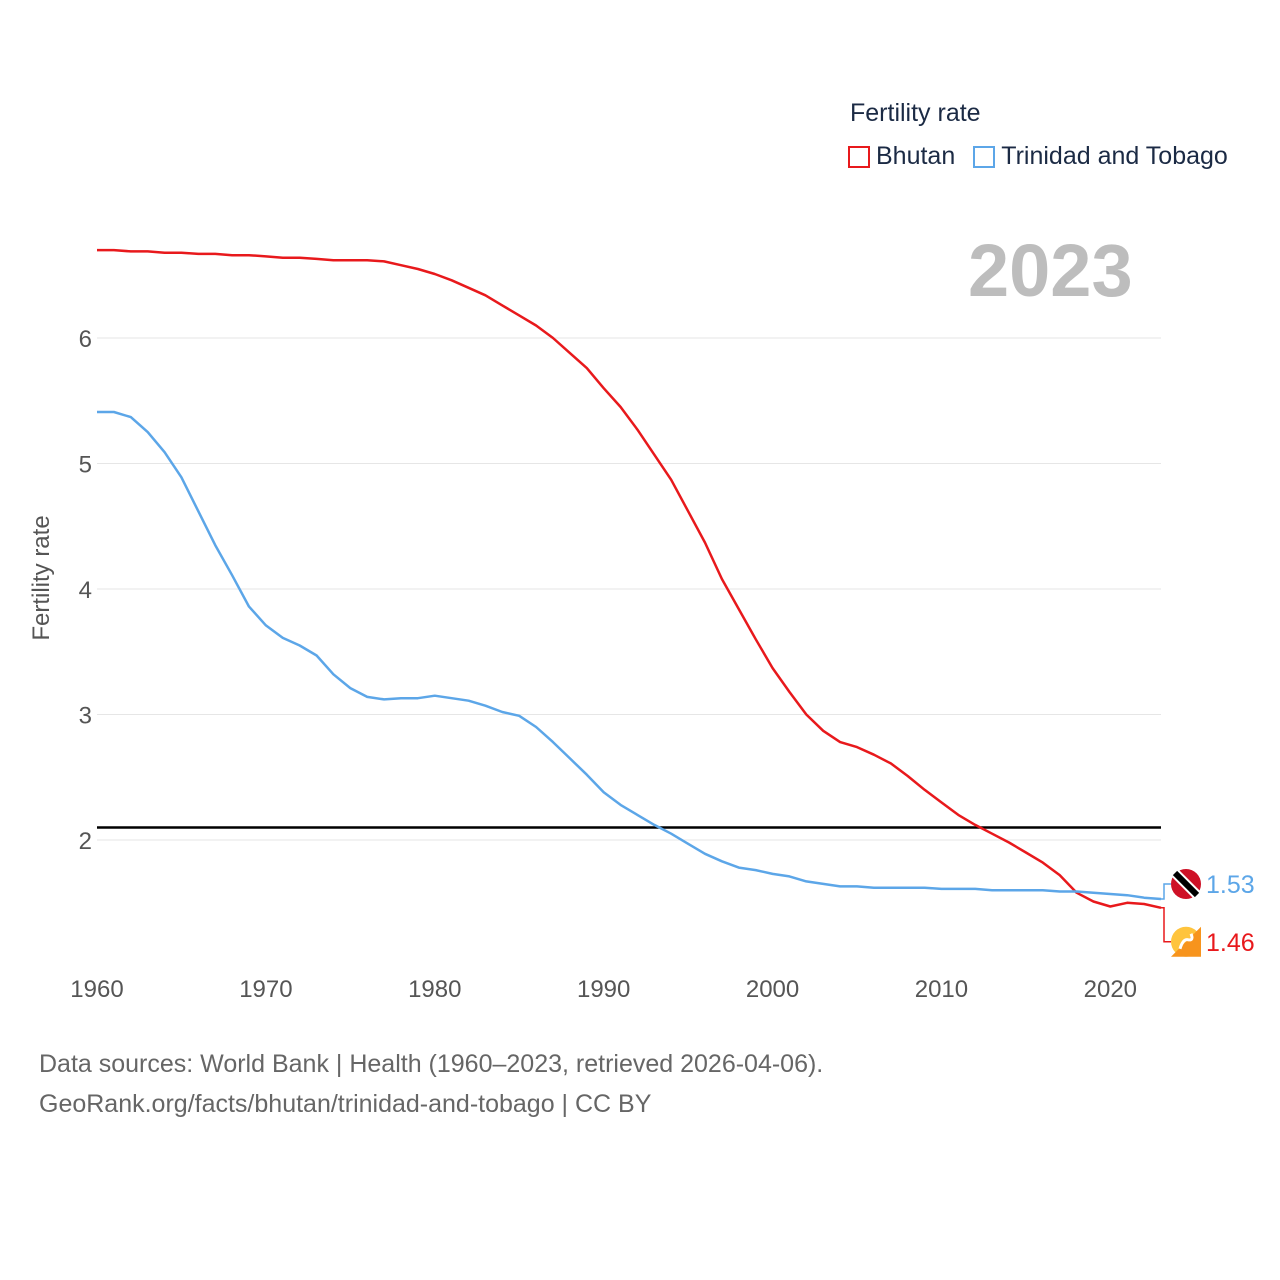 The image size is (1280, 1280). I want to click on legend: Bhutan Trinidad and Tobago, so click(1047, 156).